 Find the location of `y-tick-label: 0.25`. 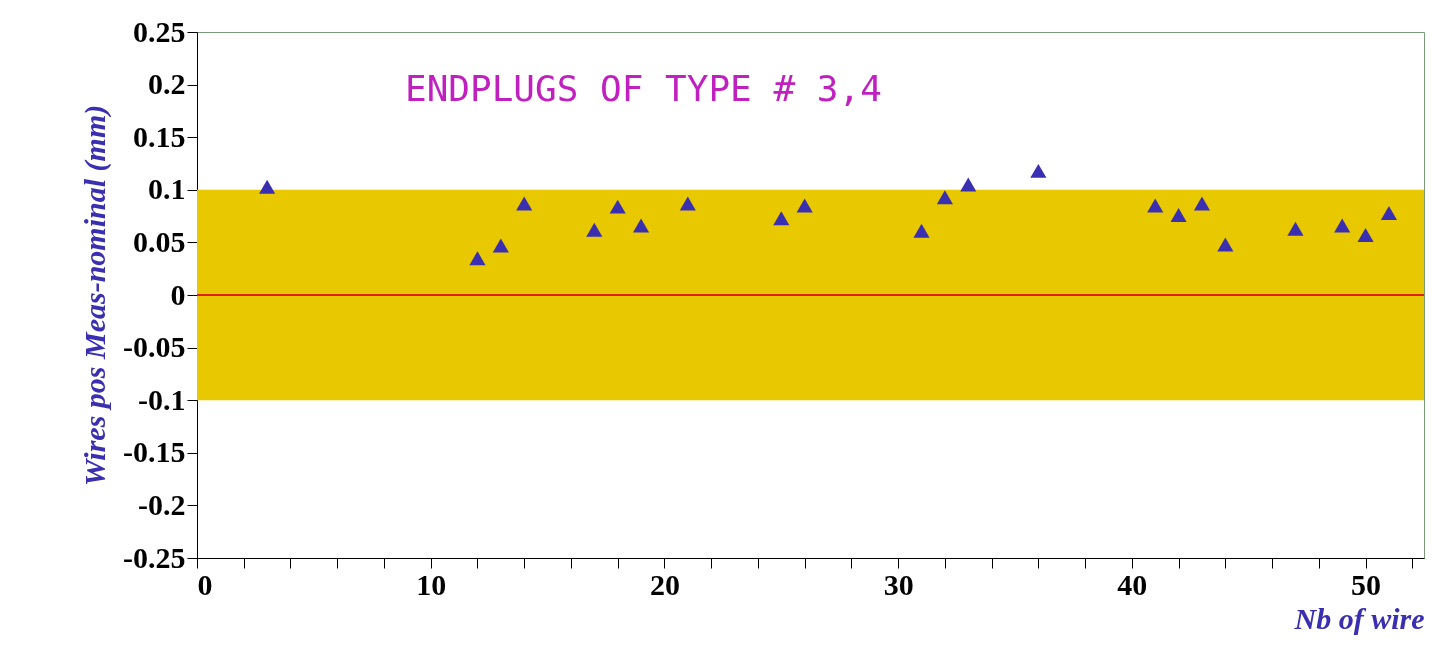

y-tick-label: 0.25 is located at coordinates (159, 31).